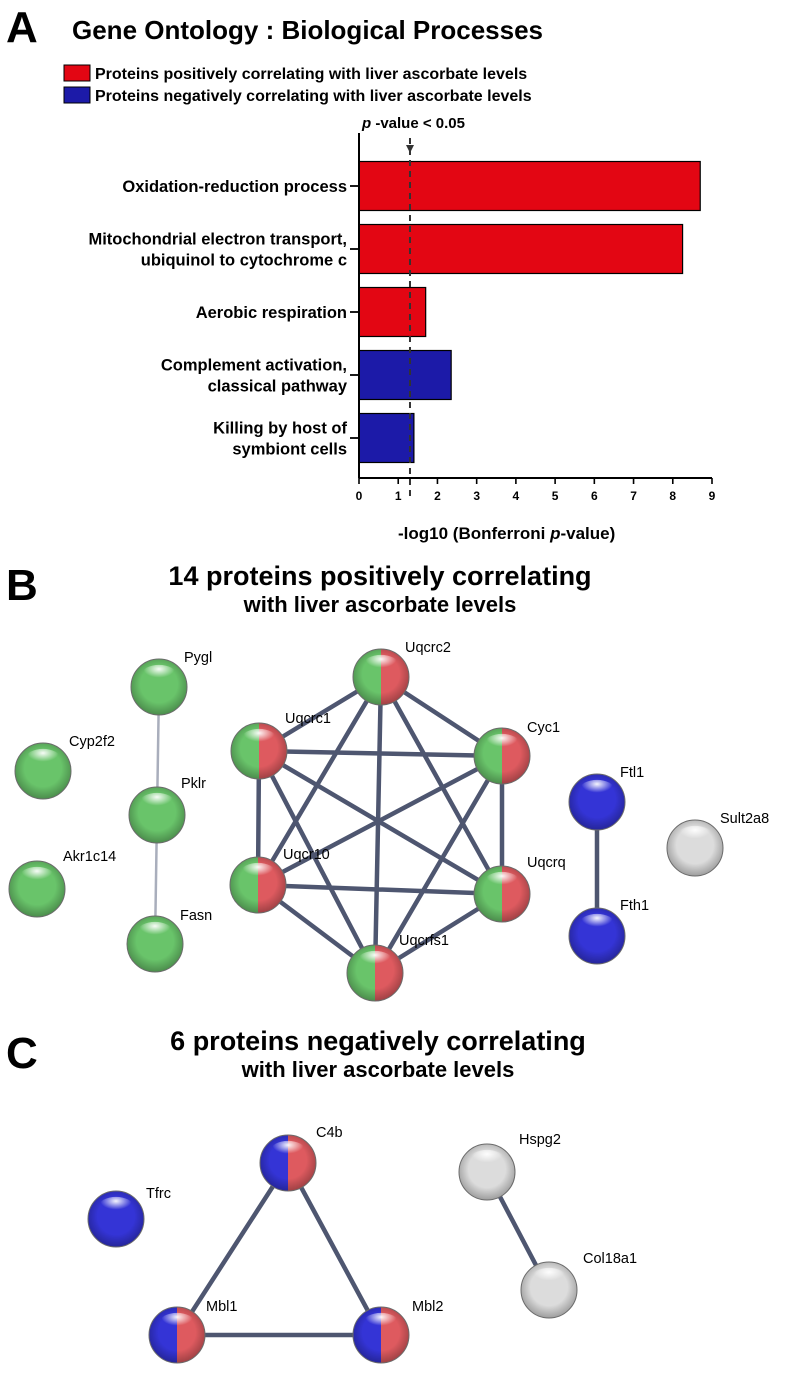 This screenshot has width=790, height=1384. I want to click on node-sult2a8: Sult2a8, so click(717, 844).